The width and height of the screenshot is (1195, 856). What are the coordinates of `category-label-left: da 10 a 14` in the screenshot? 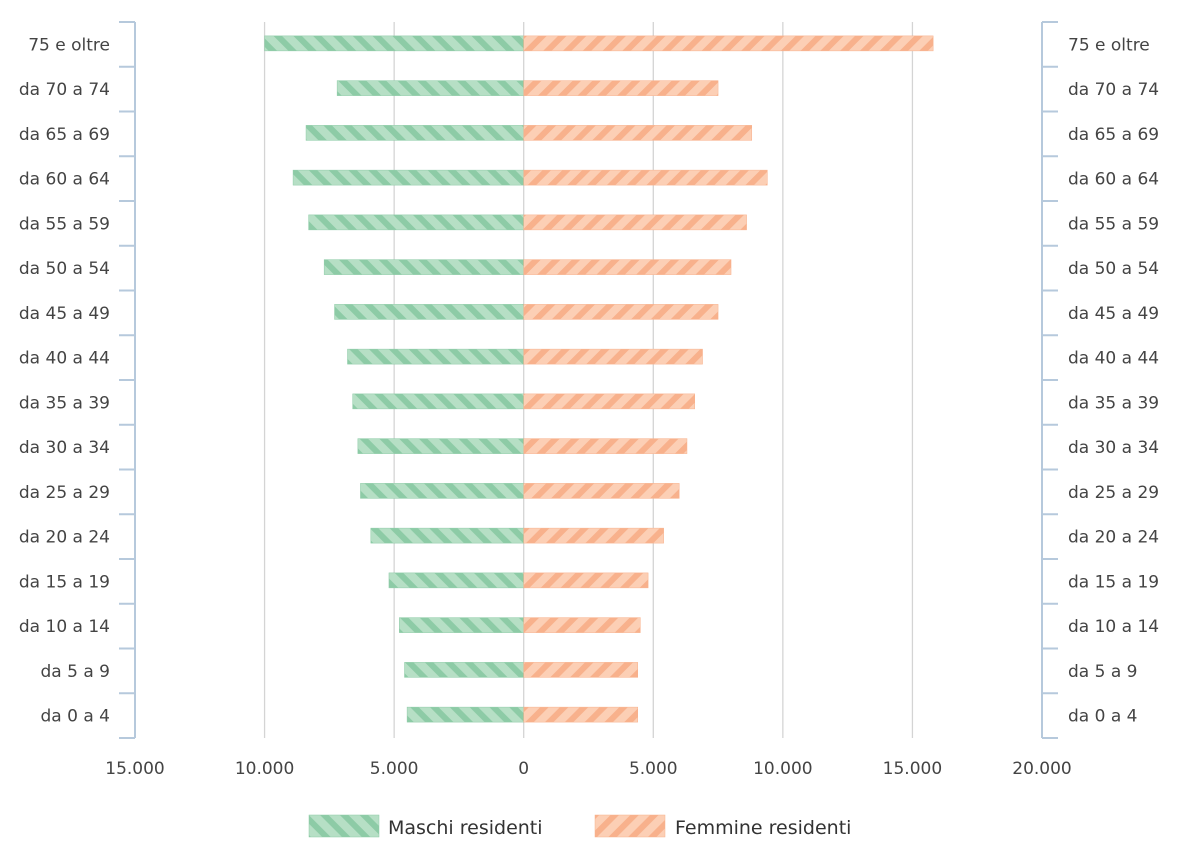 It's located at (64, 627).